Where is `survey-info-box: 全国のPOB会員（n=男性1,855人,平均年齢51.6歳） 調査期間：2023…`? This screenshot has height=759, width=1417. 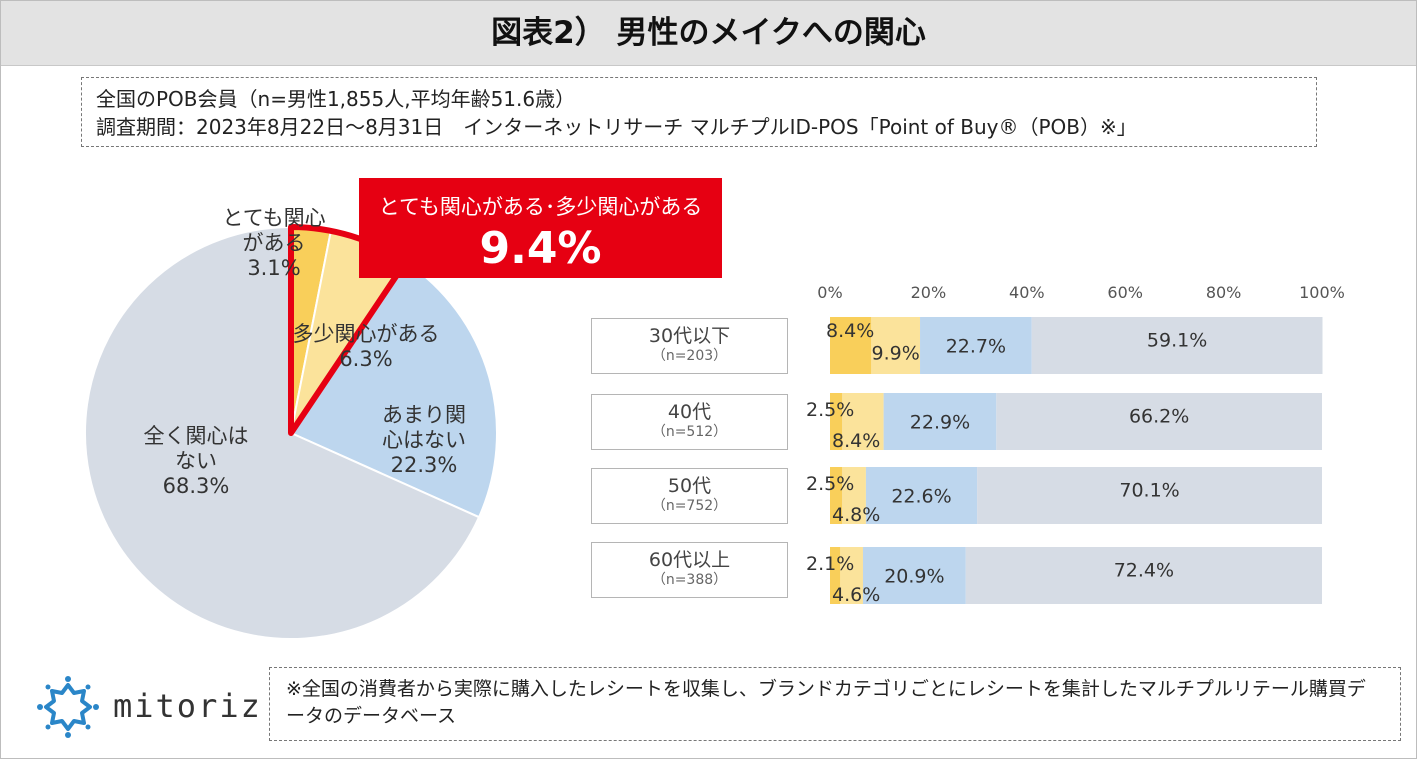 survey-info-box: 全国のPOB会員（n=男性1,855人,平均年齢51.6歳） 調査期間：2023… is located at coordinates (699, 112).